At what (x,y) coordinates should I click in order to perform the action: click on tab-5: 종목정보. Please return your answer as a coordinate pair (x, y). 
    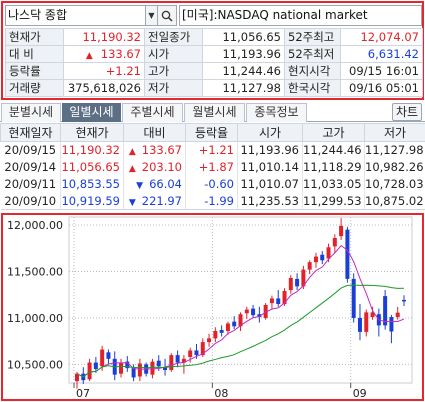
    Looking at the image, I should click on (276, 112).